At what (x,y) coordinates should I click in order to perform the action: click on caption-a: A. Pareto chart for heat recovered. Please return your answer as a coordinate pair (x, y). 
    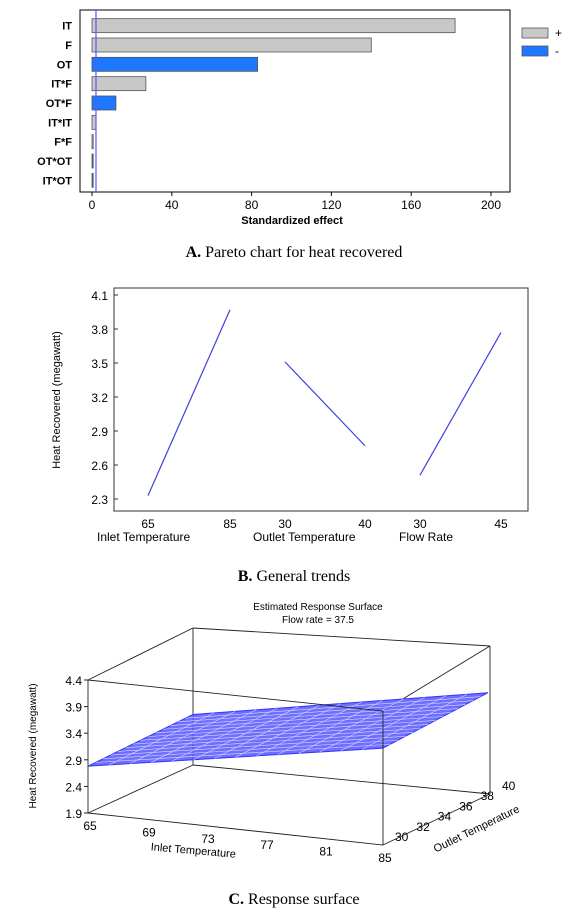
    Looking at the image, I should click on (294, 253).